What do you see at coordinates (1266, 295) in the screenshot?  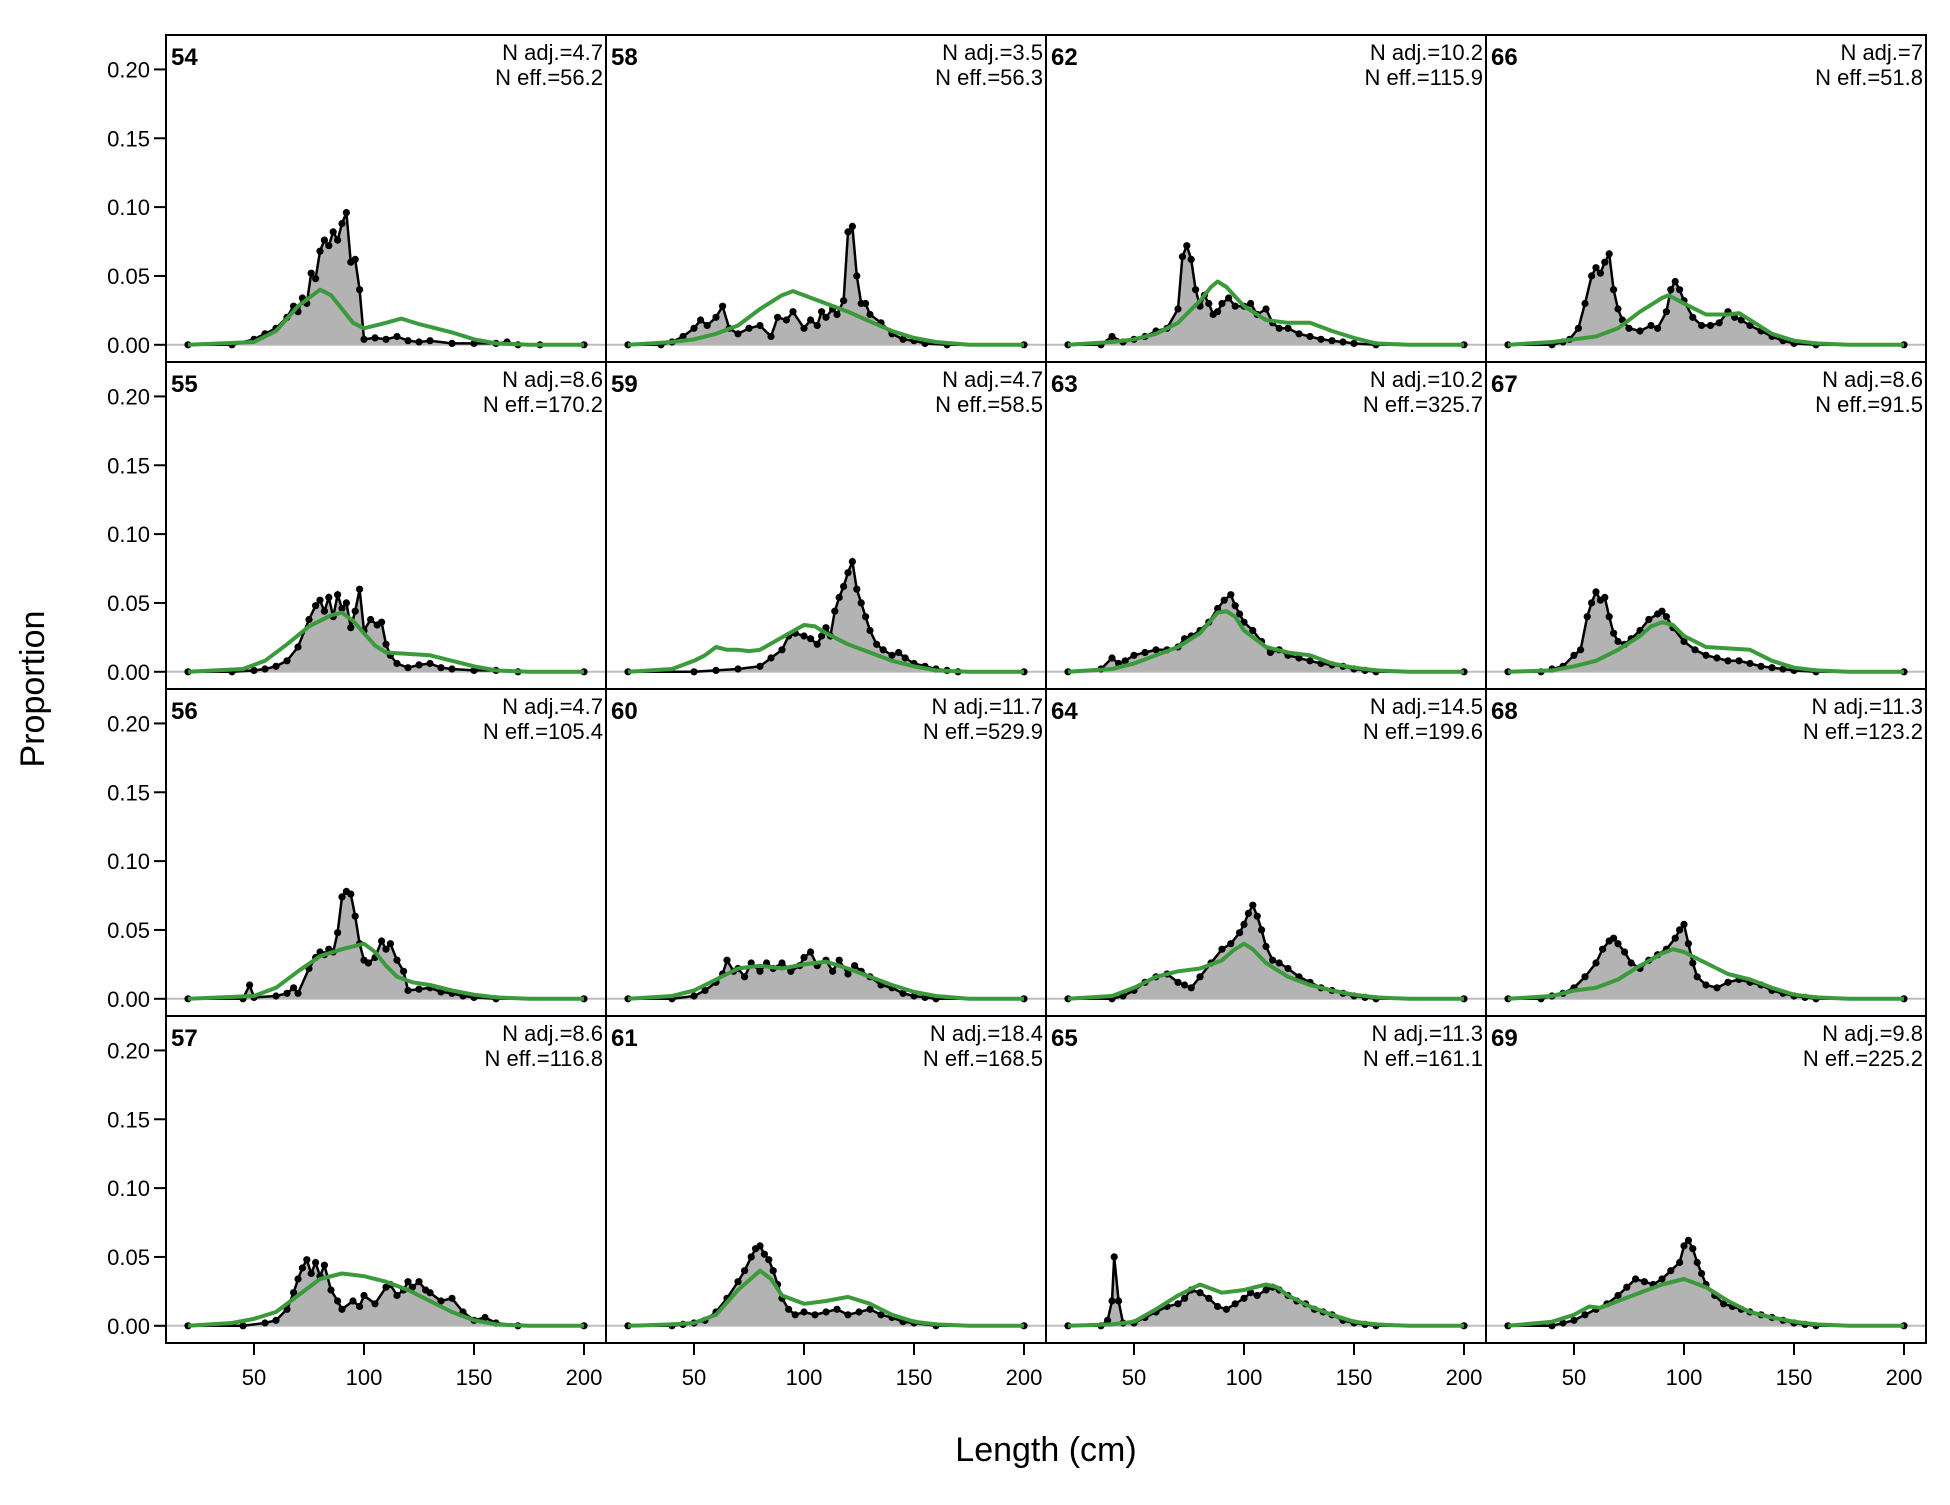 I see `panel-62-observed-area` at bounding box center [1266, 295].